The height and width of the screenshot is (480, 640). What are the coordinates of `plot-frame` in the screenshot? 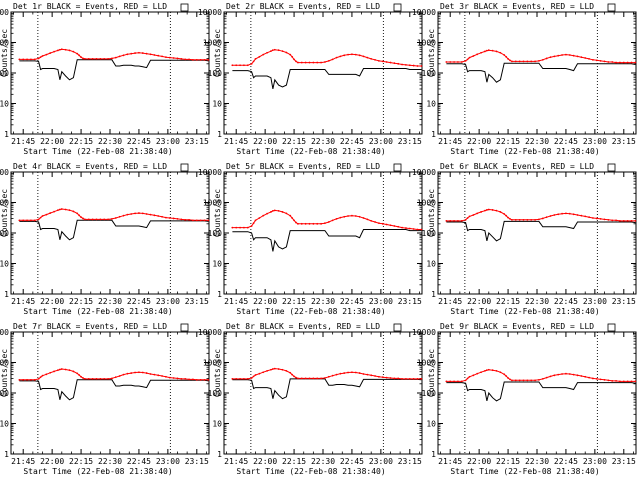 It's located at (537, 393).